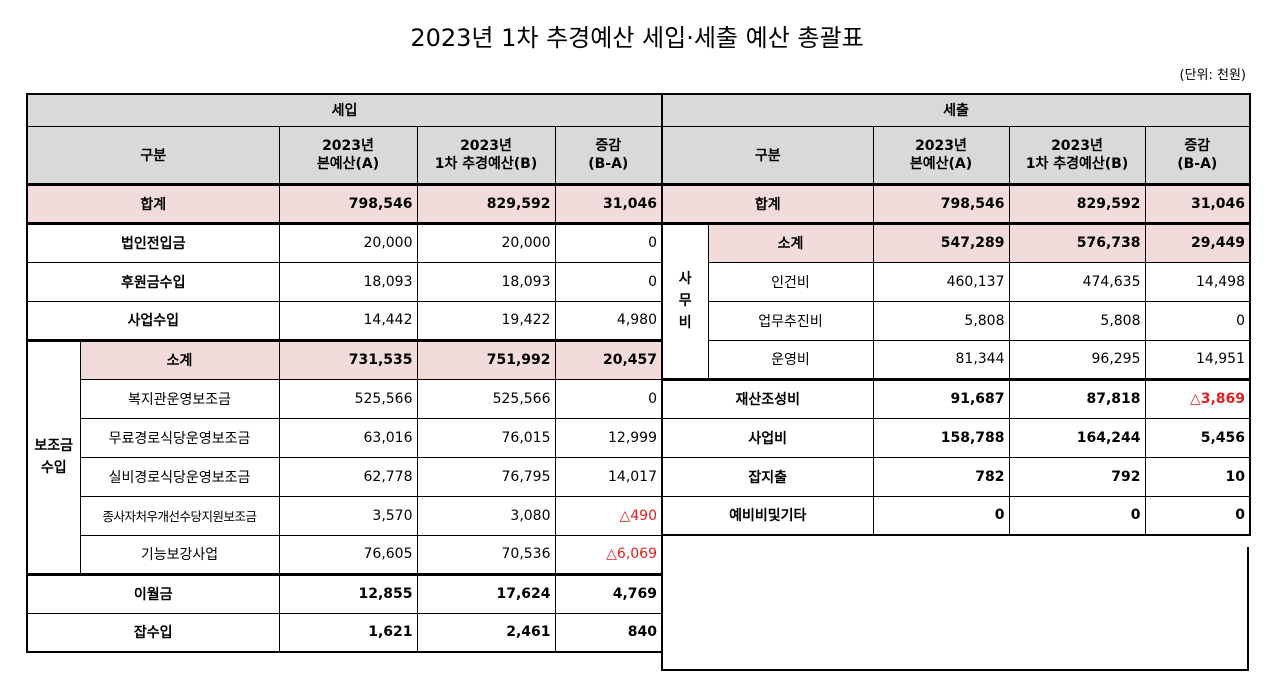 Image resolution: width=1274 pixels, height=694 pixels. I want to click on table-row: 기능보강사업 76,605 70,536 △6,069, so click(345, 555).